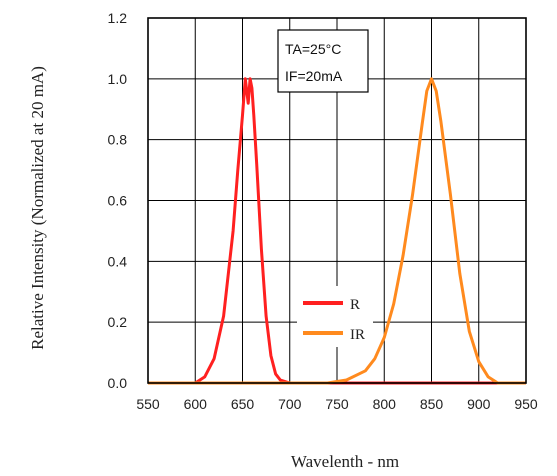  I want to click on y-tick-label: 0.6, so click(118, 201).